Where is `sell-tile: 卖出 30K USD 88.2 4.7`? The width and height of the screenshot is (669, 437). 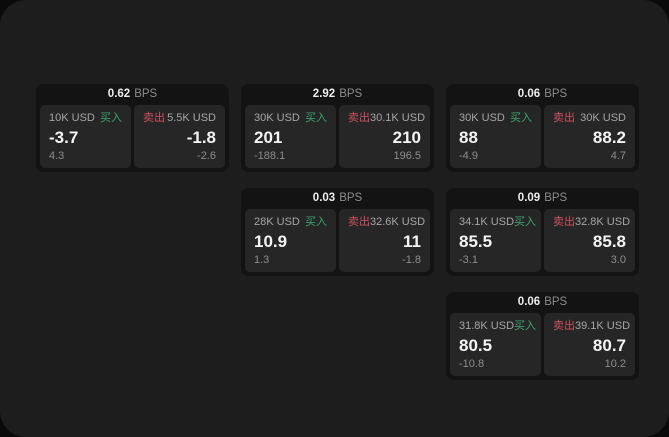
sell-tile: 卖出 30K USD 88.2 4.7 is located at coordinates (589, 136).